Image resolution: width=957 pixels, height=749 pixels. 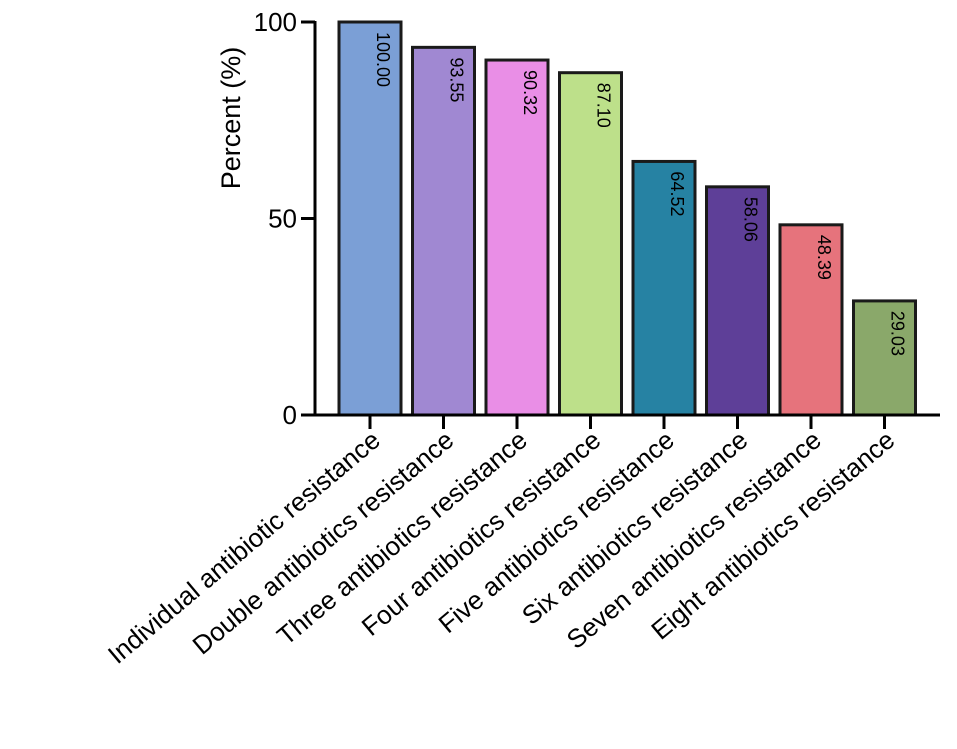 I want to click on y-axis-title: Percent (%), so click(x=231, y=118).